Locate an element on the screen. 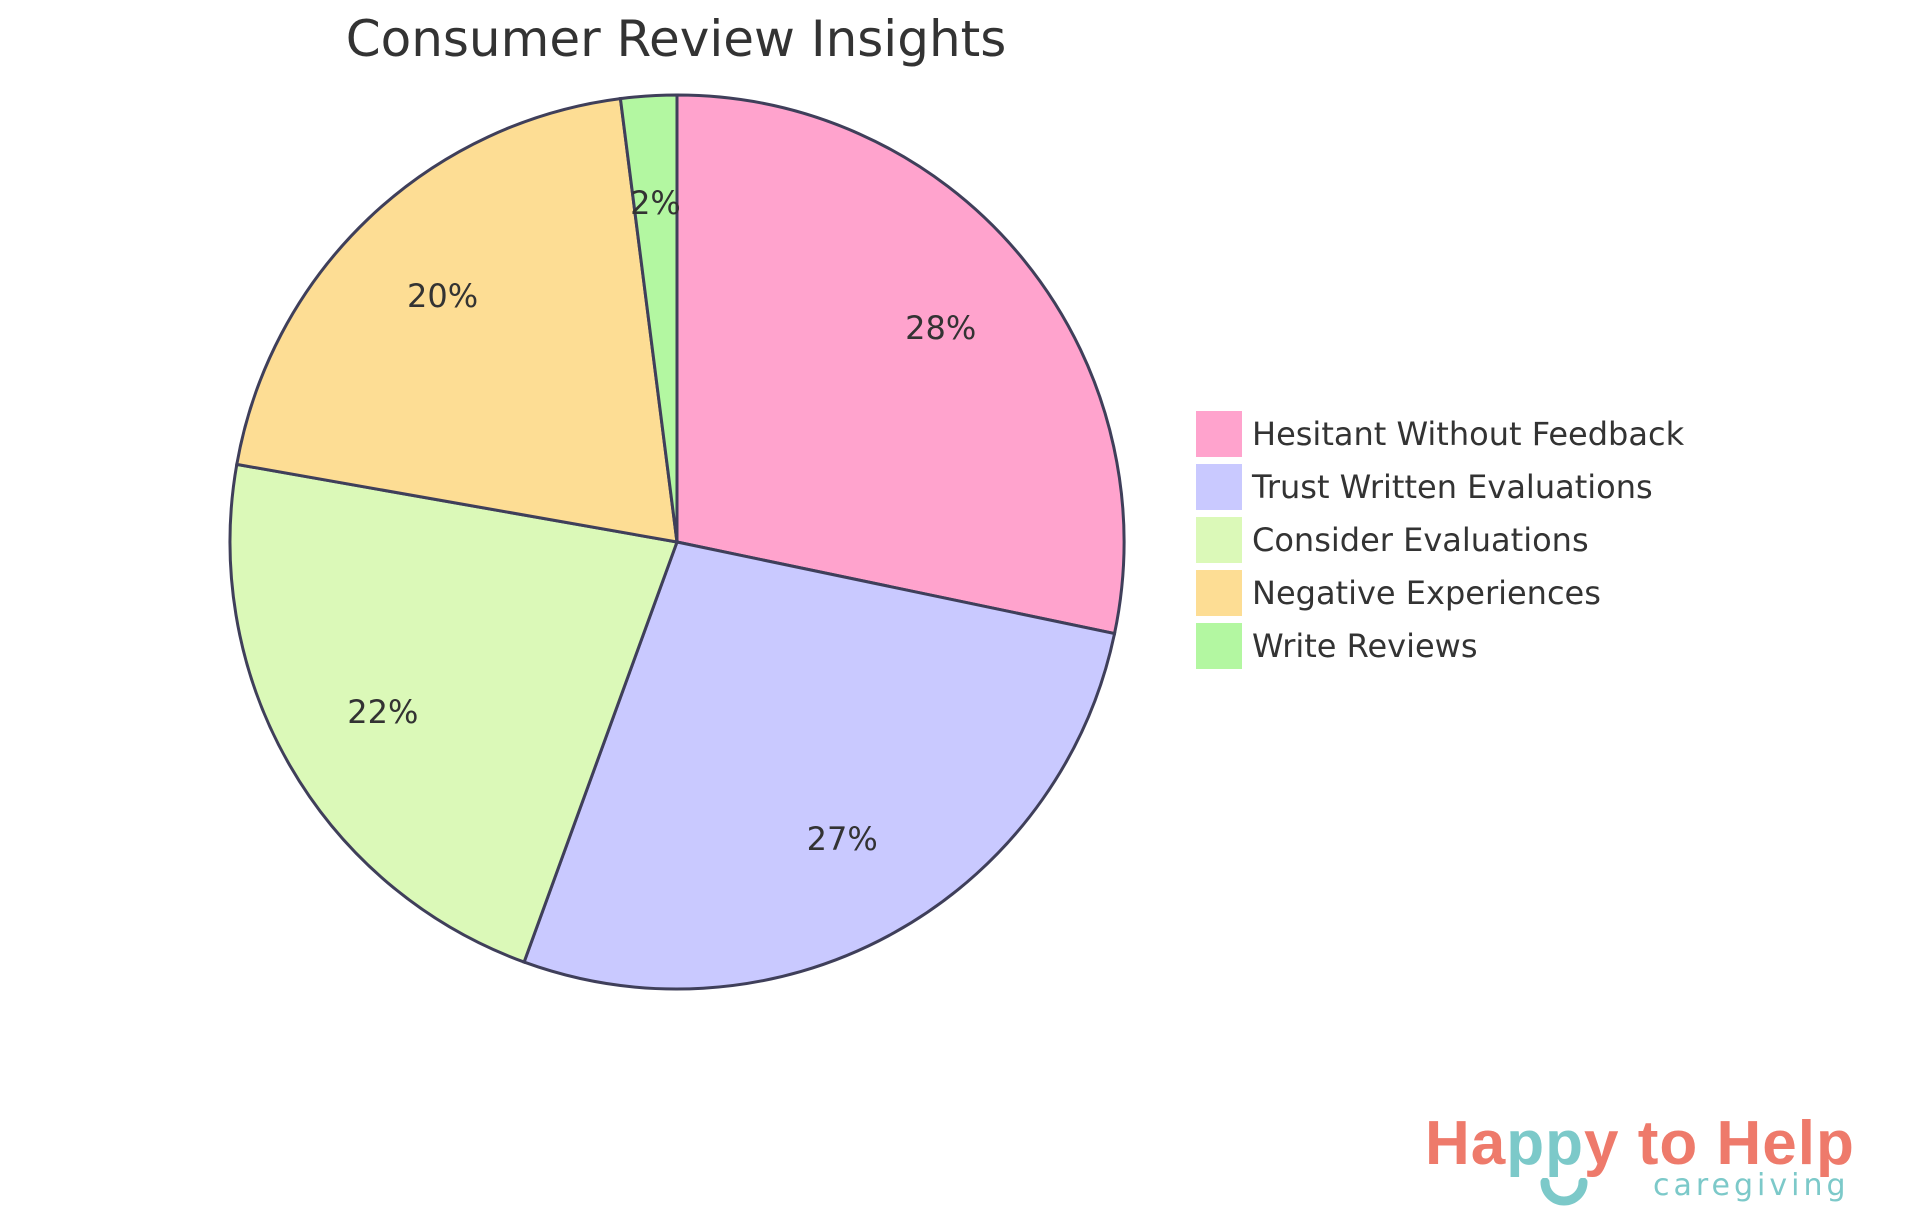 The image size is (1920, 1215). legend-label: Negative Experiences is located at coordinates (1426, 592).